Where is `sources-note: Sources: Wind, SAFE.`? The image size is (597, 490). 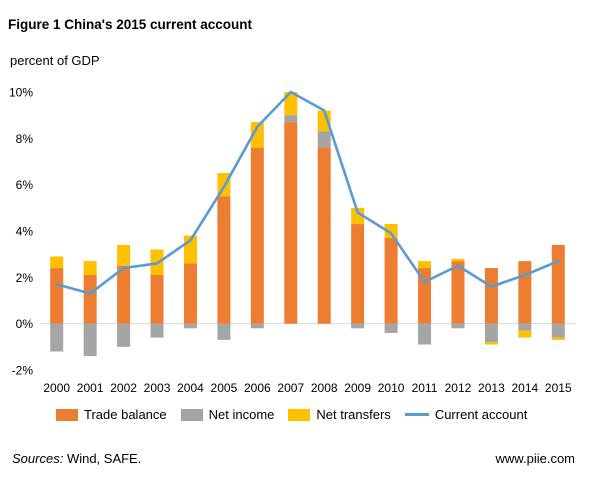
sources-note: Sources: Wind, SAFE. is located at coordinates (76, 458).